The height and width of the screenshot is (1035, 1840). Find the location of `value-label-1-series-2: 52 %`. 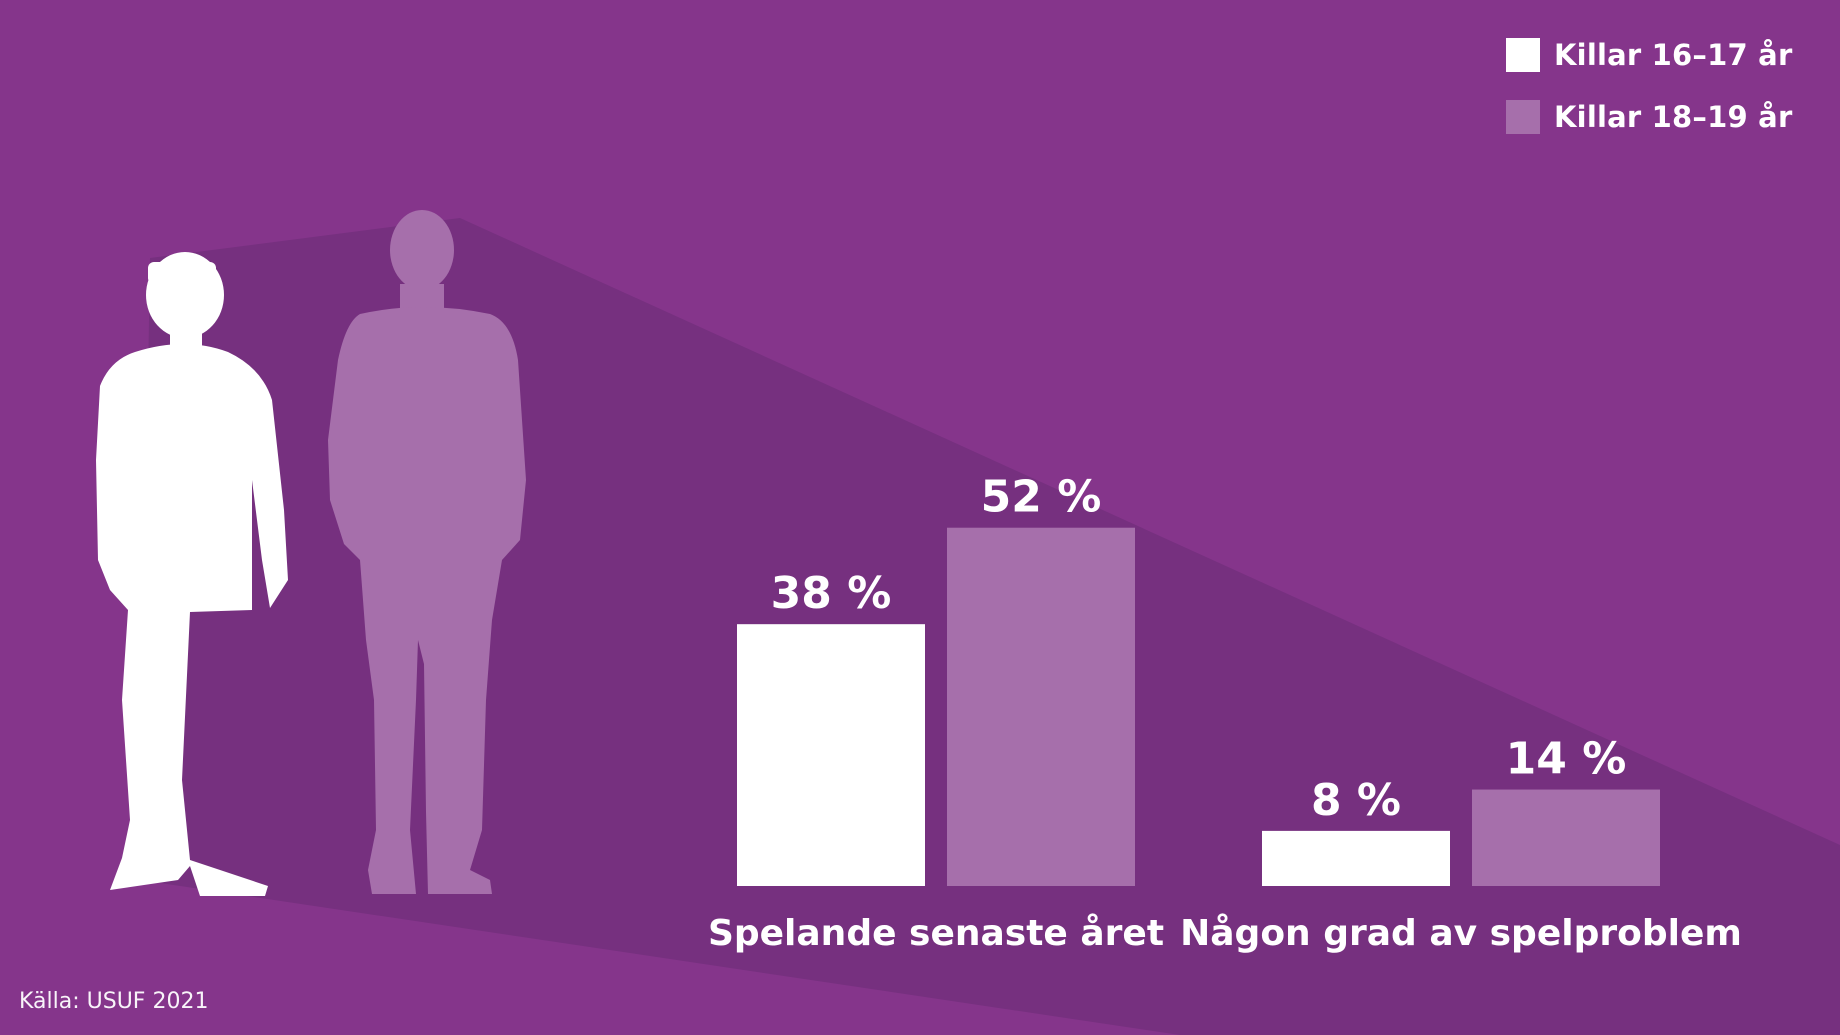

value-label-1-series-2: 52 % is located at coordinates (1041, 497).